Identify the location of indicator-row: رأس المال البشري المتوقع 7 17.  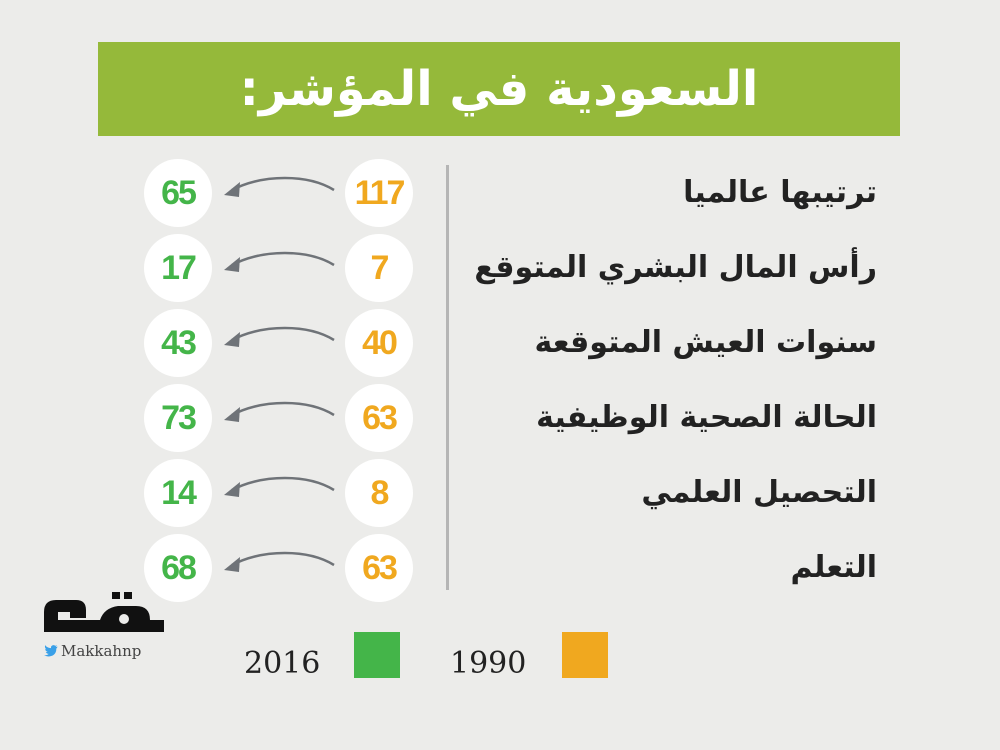
(500, 270).